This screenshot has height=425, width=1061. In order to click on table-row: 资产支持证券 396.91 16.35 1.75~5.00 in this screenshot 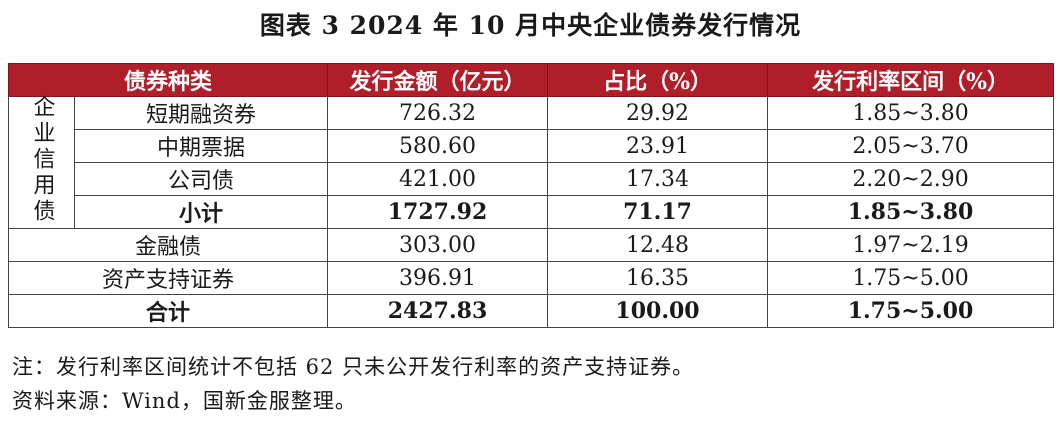, I will do `click(531, 278)`.